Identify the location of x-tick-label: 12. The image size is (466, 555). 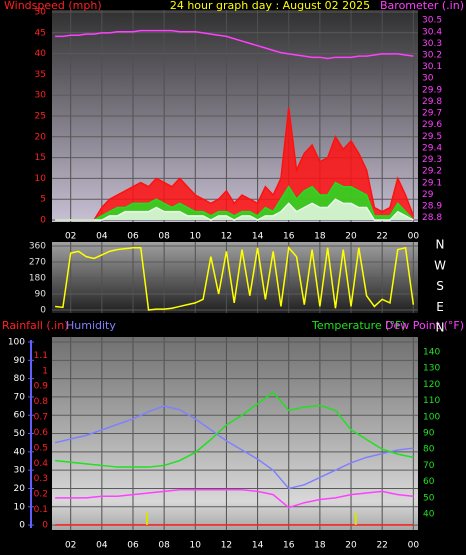
(226, 237).